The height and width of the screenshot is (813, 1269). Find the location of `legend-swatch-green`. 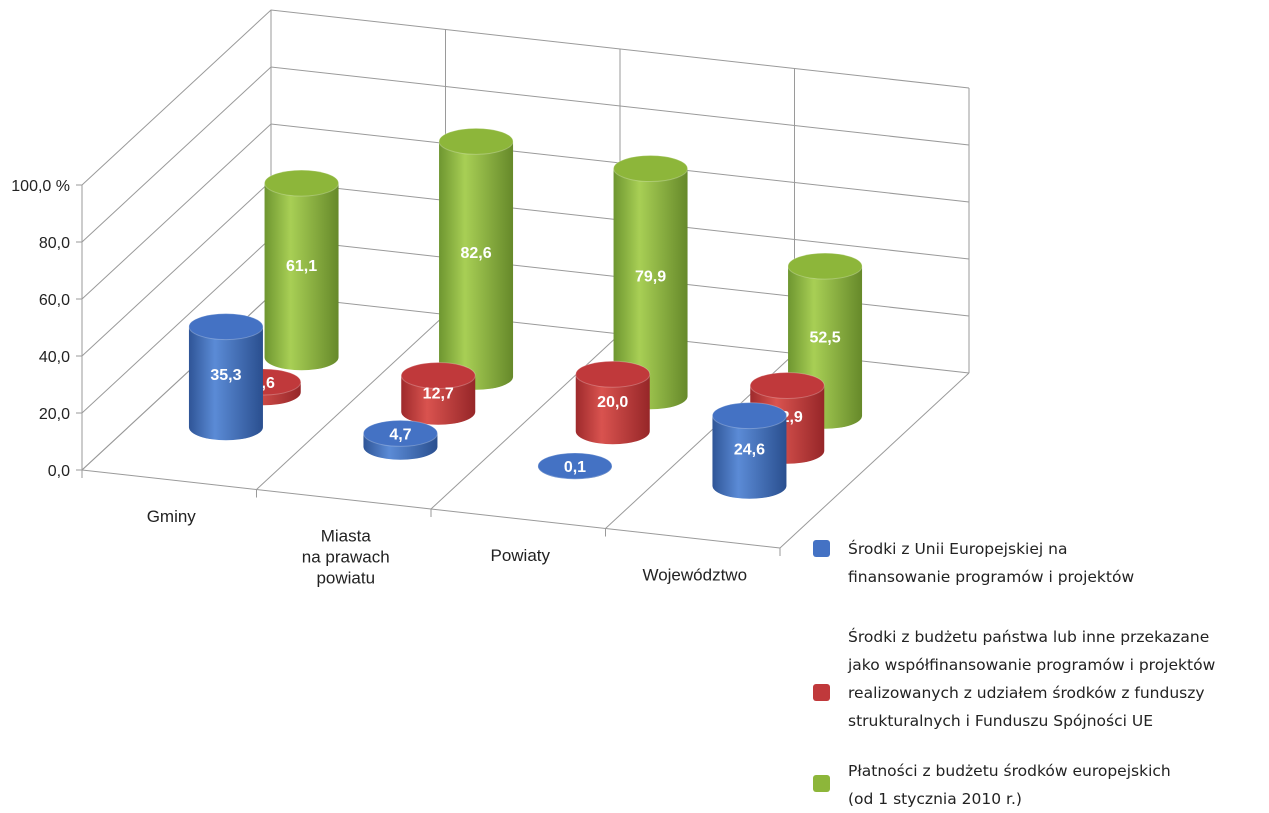

legend-swatch-green is located at coordinates (821, 783).